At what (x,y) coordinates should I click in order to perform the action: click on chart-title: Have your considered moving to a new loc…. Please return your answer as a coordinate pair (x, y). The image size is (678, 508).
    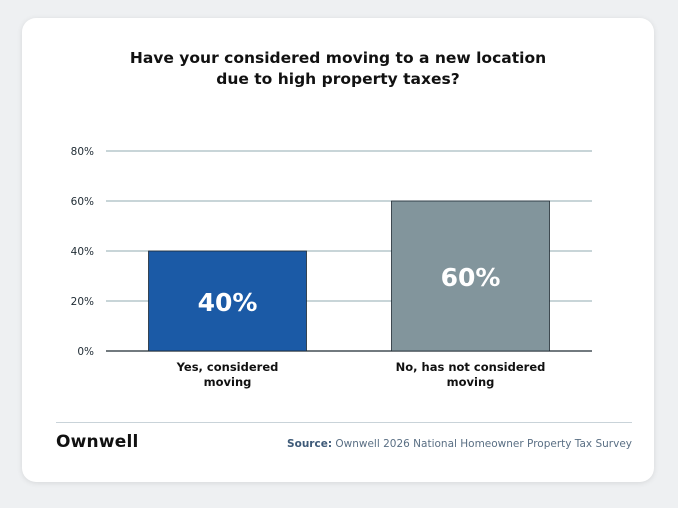
    Looking at the image, I should click on (338, 69).